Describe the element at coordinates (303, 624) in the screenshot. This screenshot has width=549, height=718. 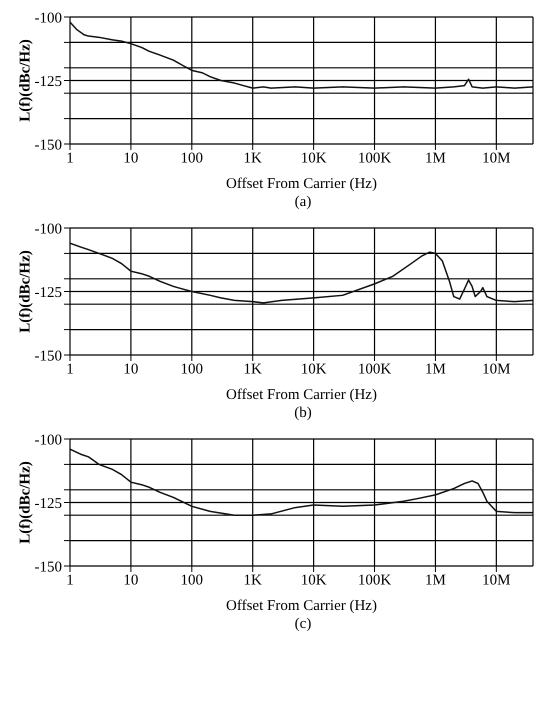
I see `text: (c)` at that location.